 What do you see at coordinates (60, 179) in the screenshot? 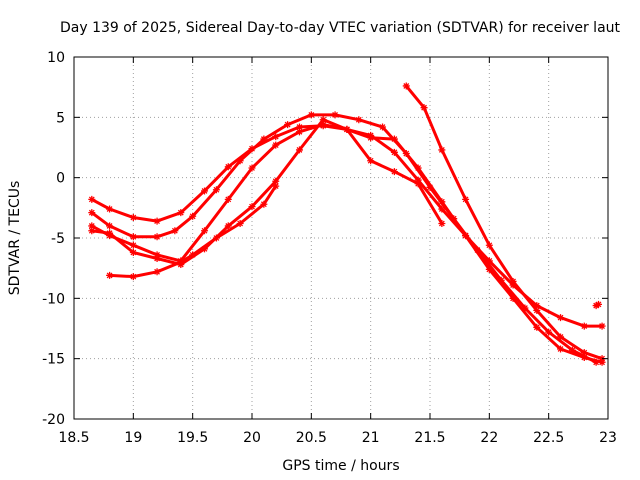
I see `y-tick-label: 0` at bounding box center [60, 179].